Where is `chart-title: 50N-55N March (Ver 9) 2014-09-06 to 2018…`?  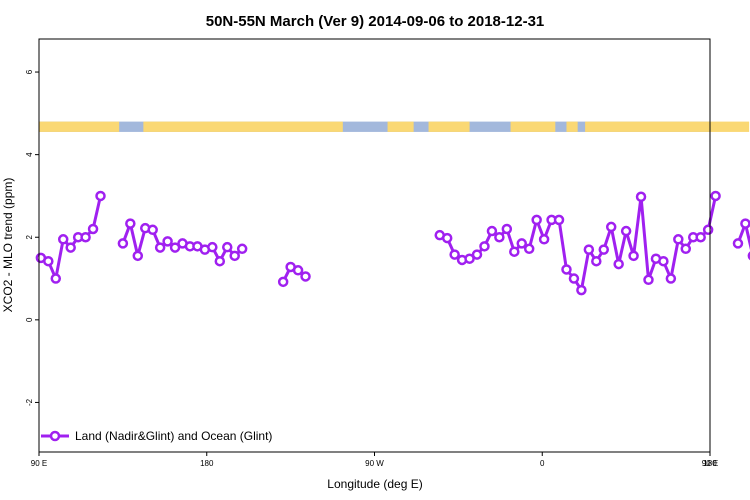
chart-title: 50N-55N March (Ver 9) 2014-09-06 to 2018… is located at coordinates (375, 21).